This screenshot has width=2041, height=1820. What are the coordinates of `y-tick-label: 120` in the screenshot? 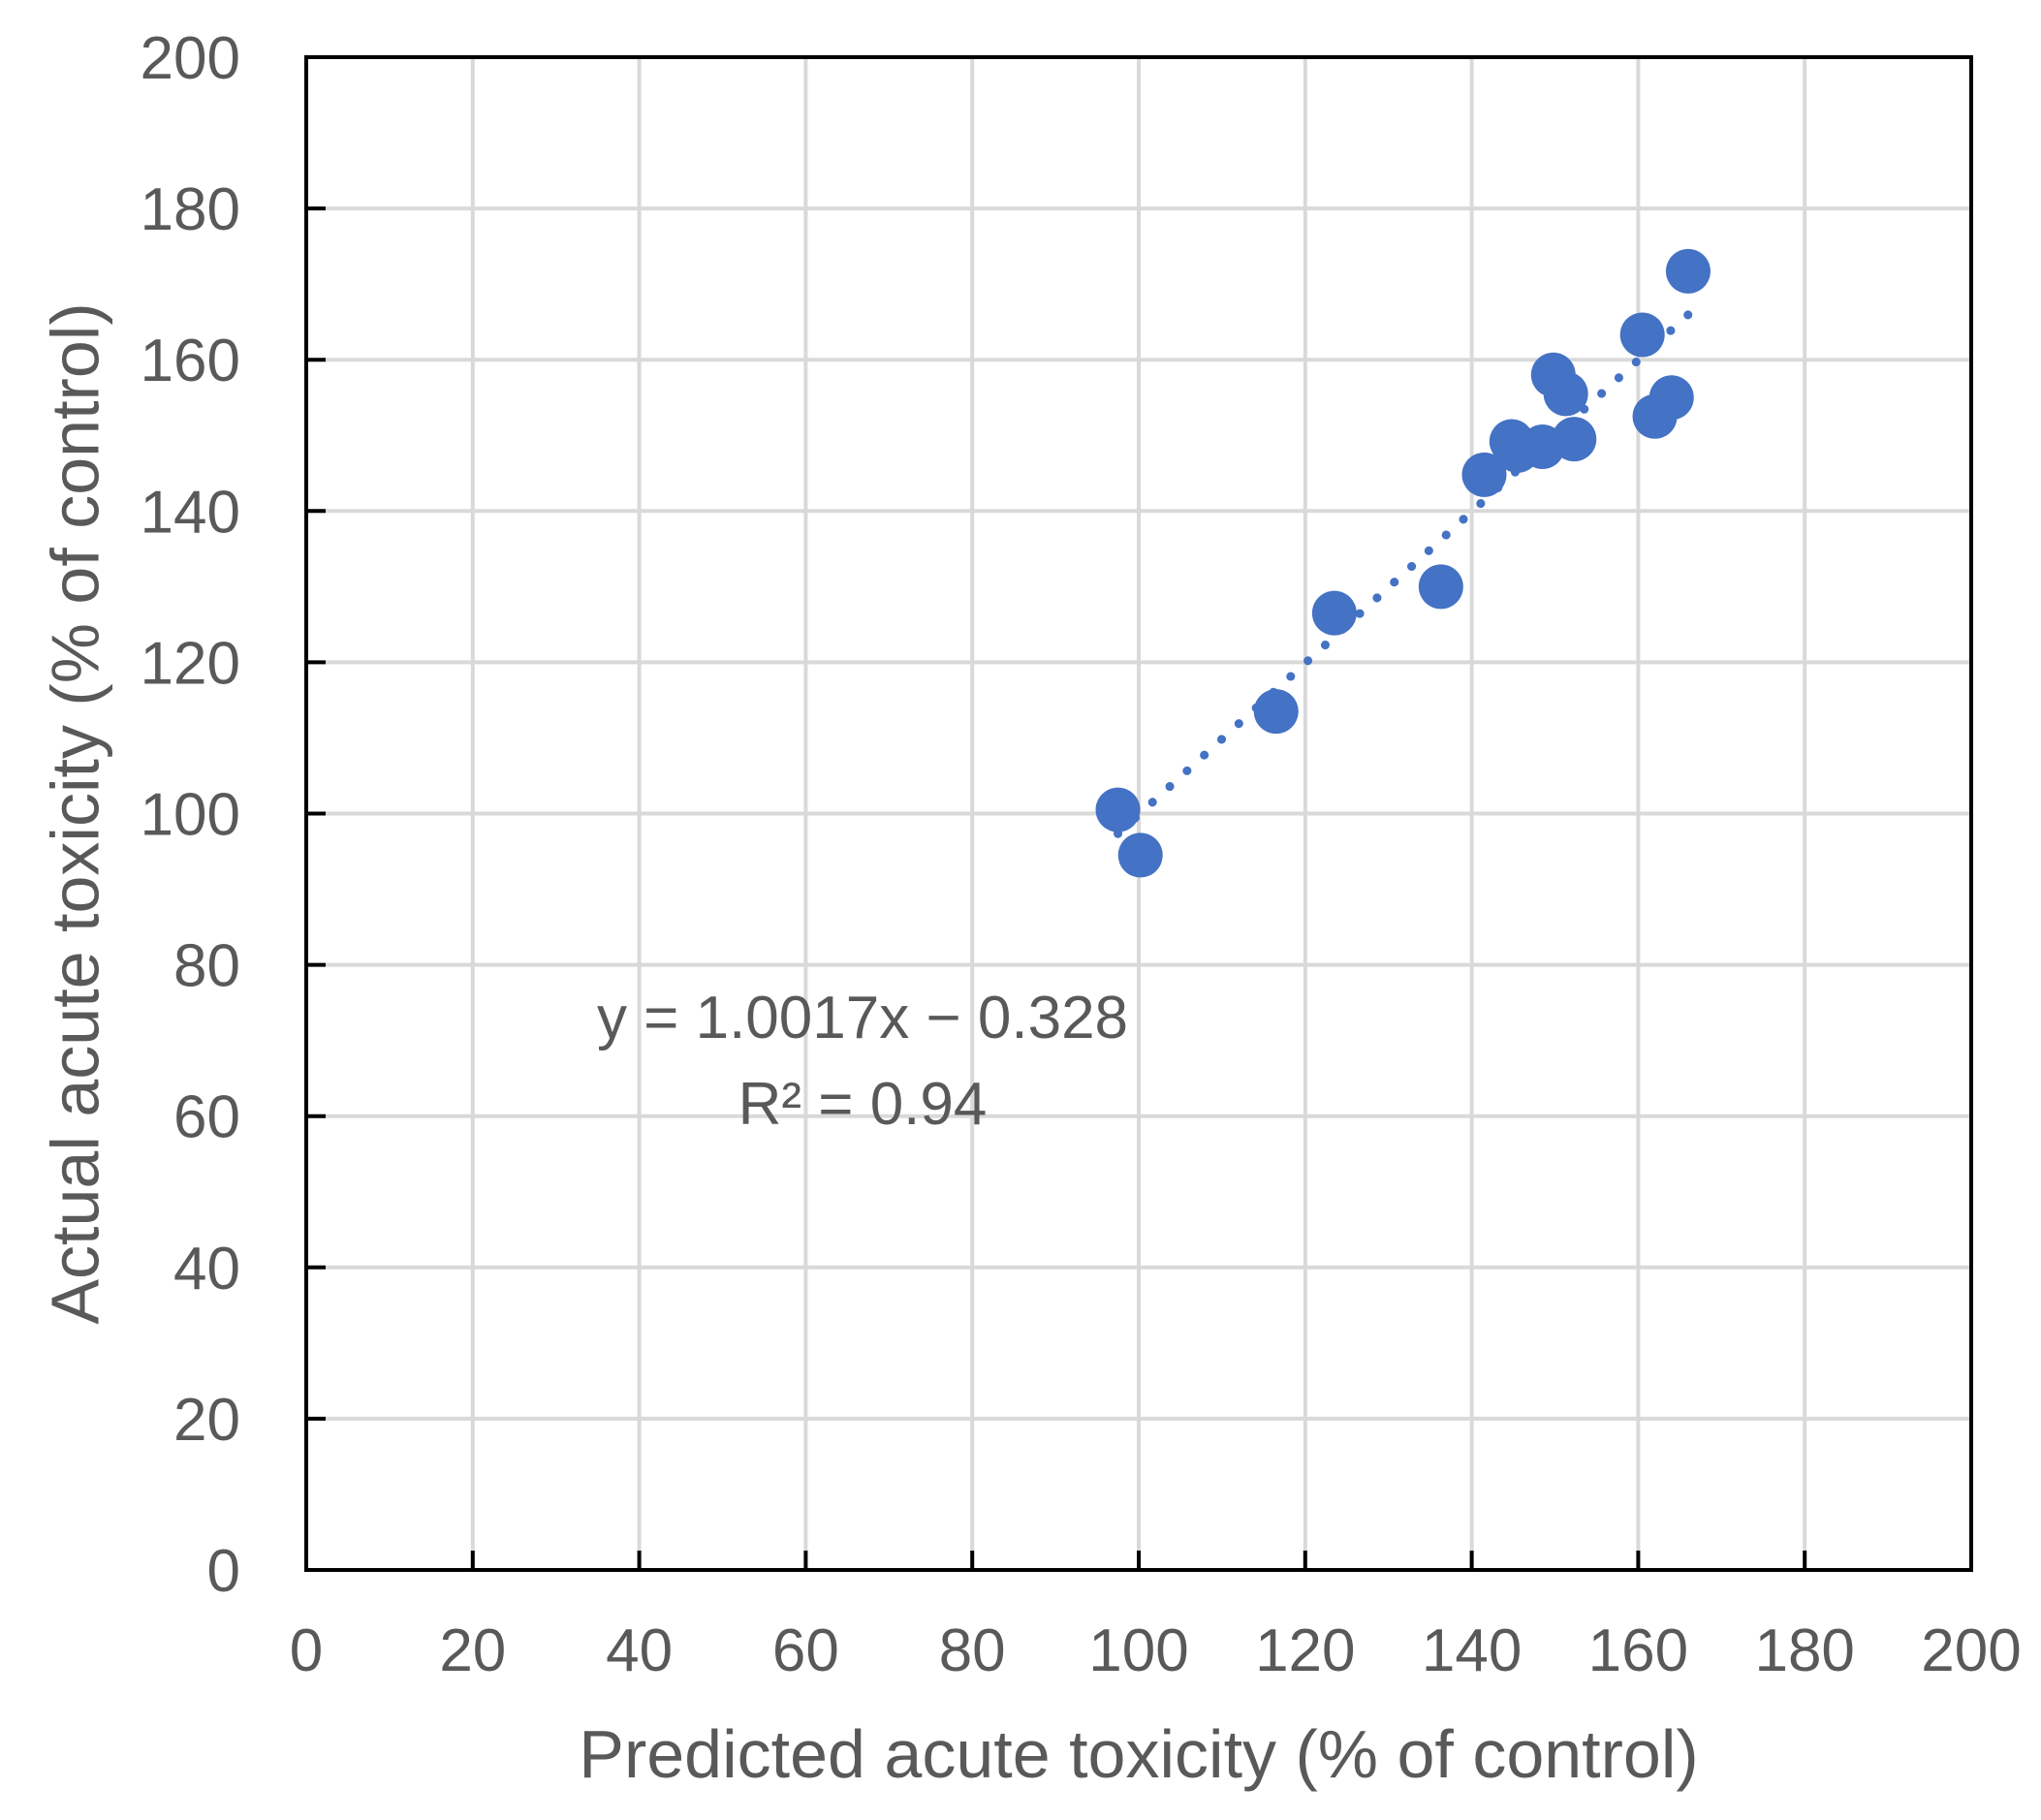 It's located at (190, 663).